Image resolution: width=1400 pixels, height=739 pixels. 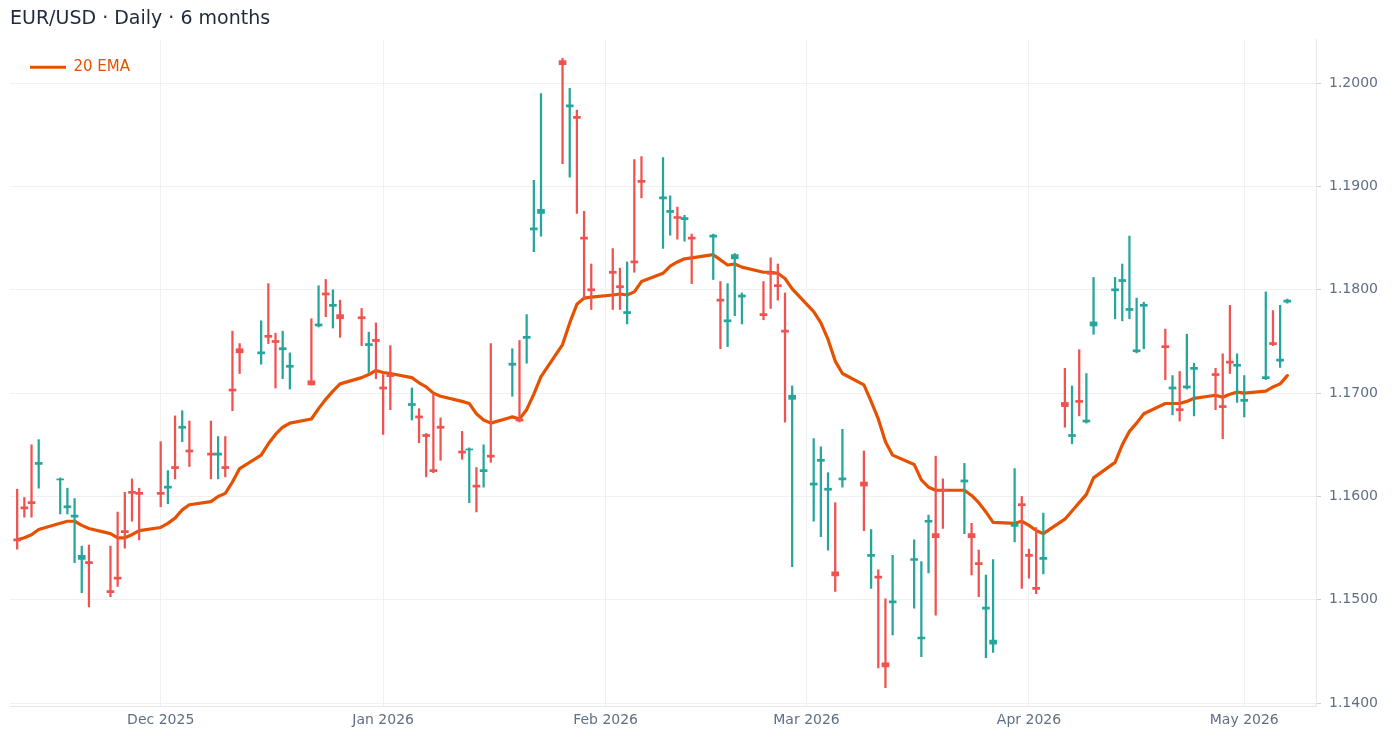 I want to click on legend-label: 20 EMA, so click(x=102, y=66).